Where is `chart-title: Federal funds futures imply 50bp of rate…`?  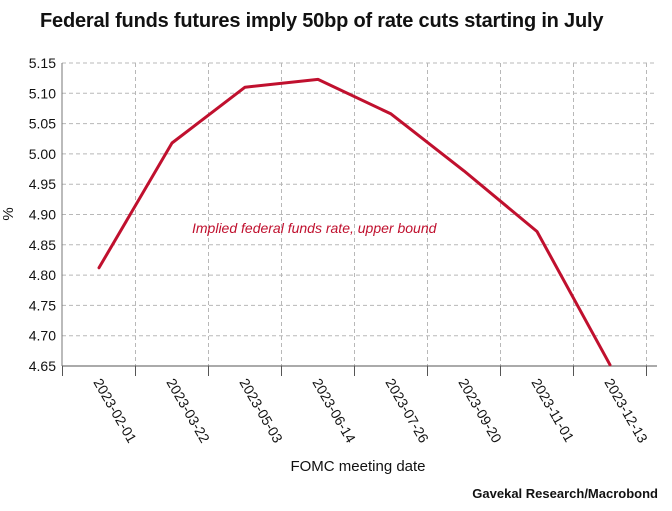
chart-title: Federal funds futures imply 50bp of rate… is located at coordinates (322, 21).